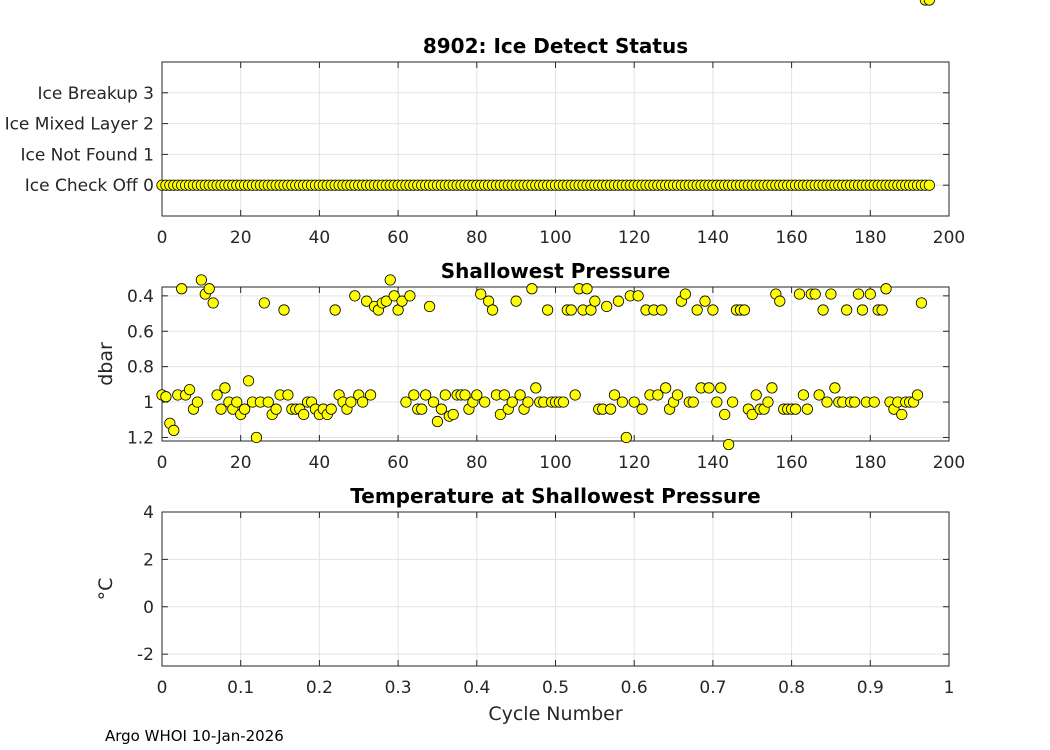 The image size is (1050, 750). What do you see at coordinates (240, 688) in the screenshot?
I see `temp-xtick-label: 0.1` at bounding box center [240, 688].